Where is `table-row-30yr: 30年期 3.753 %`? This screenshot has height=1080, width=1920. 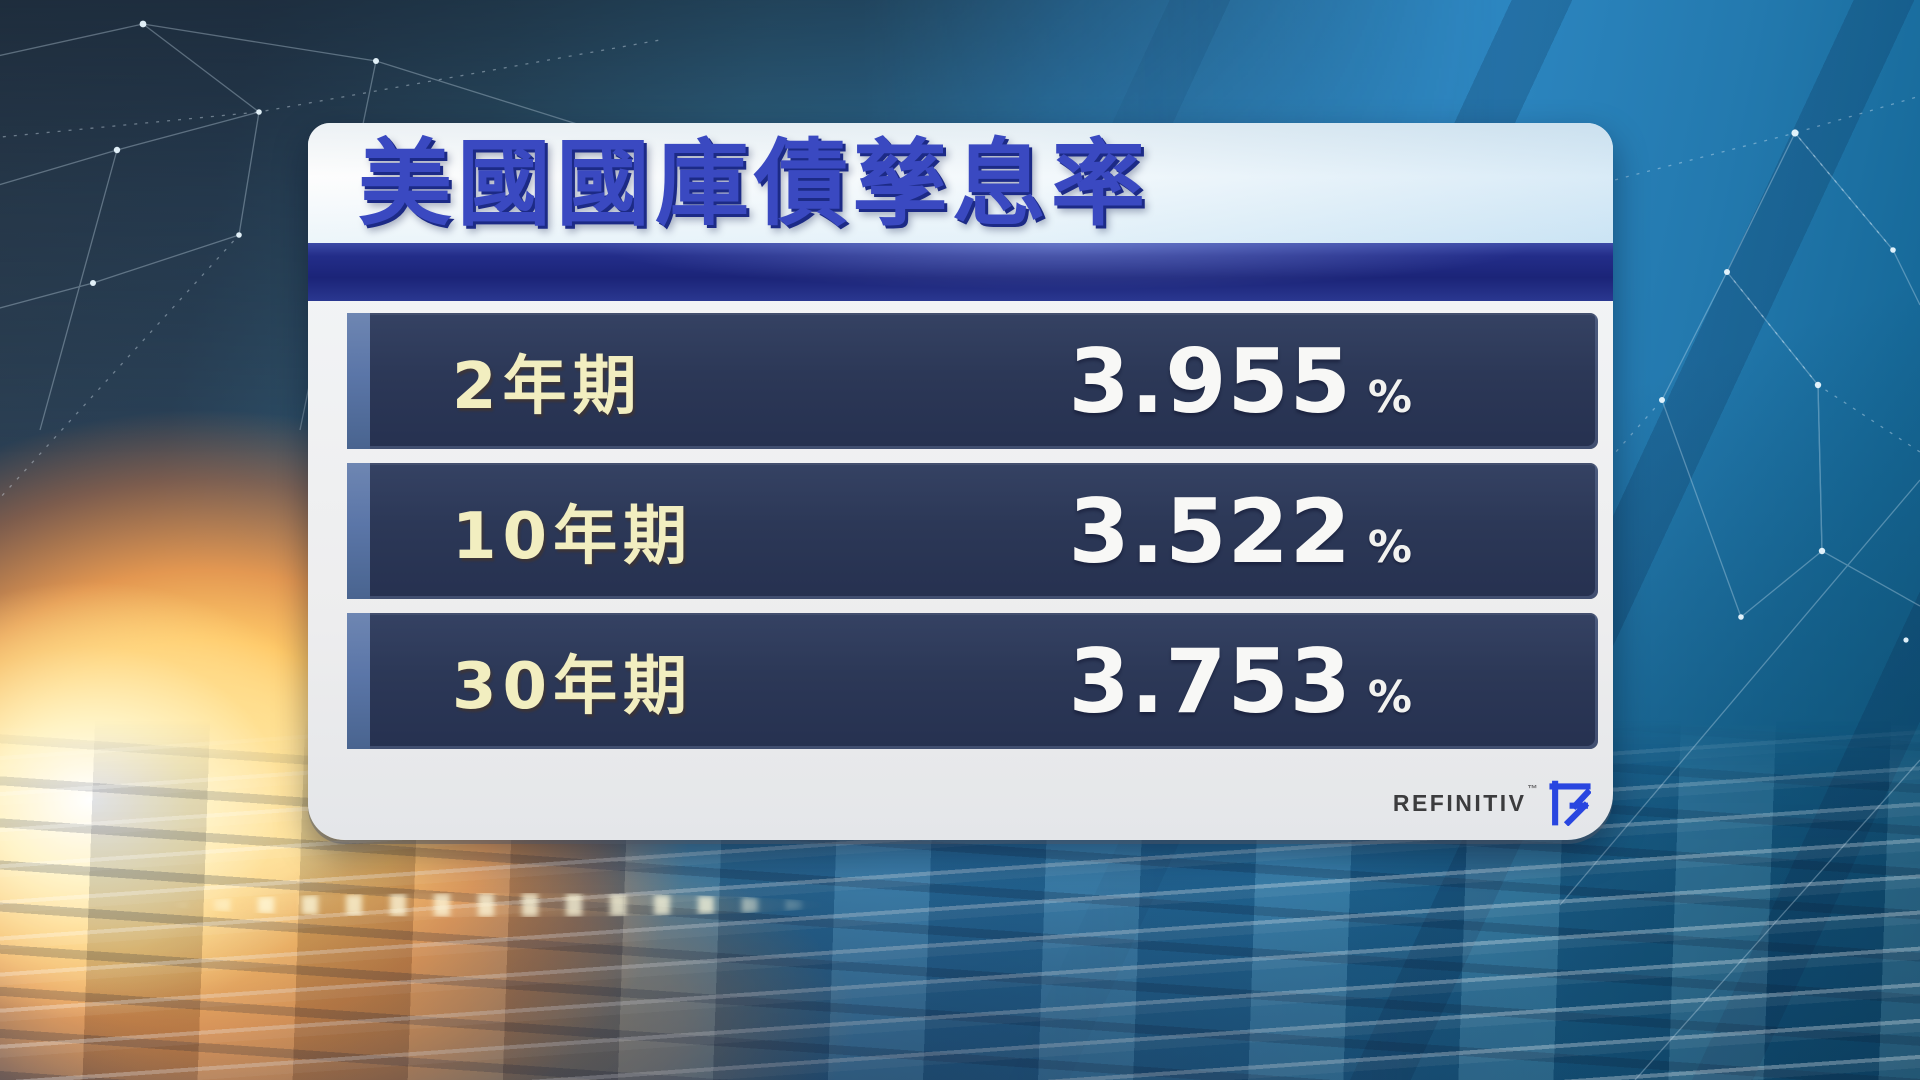
table-row-30yr: 30年期 3.753 % is located at coordinates (972, 681).